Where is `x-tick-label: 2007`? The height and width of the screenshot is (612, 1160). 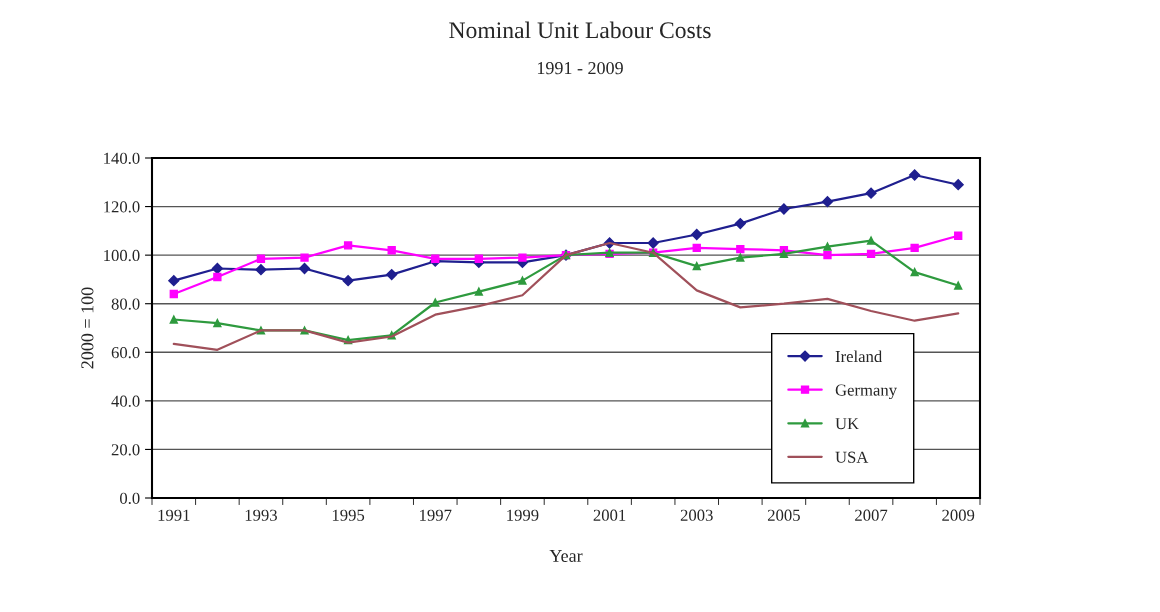
x-tick-label: 2007 is located at coordinates (871, 515).